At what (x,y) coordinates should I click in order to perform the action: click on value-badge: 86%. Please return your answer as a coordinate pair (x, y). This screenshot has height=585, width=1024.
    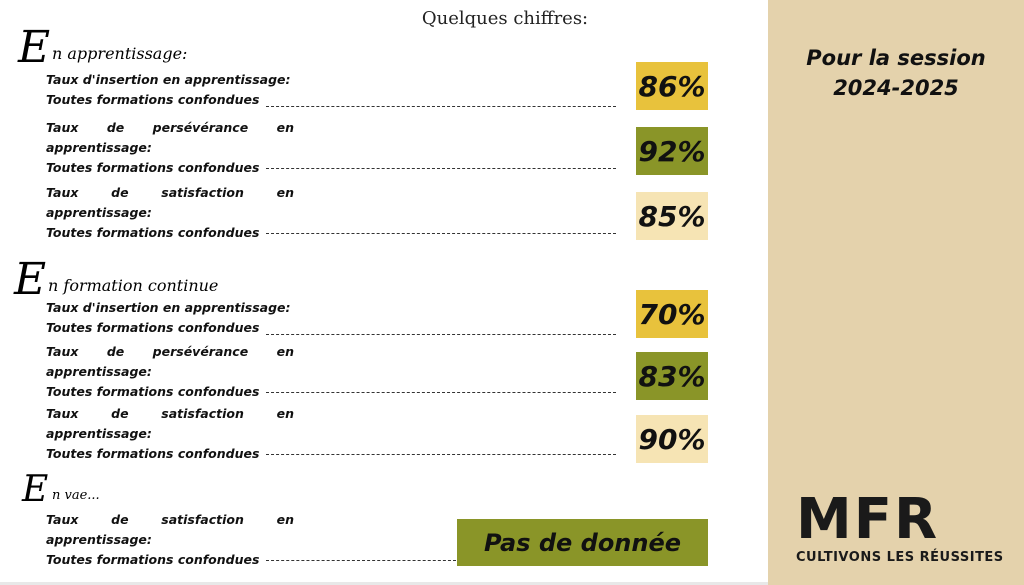
    Looking at the image, I should click on (672, 86).